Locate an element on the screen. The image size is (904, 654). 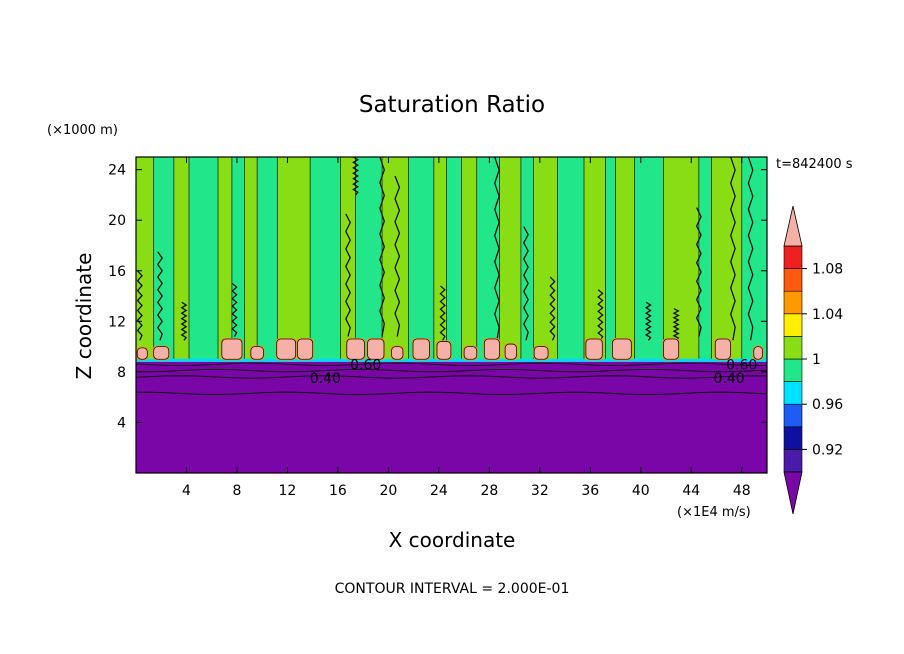
contour-label: 0.60 is located at coordinates (741, 365).